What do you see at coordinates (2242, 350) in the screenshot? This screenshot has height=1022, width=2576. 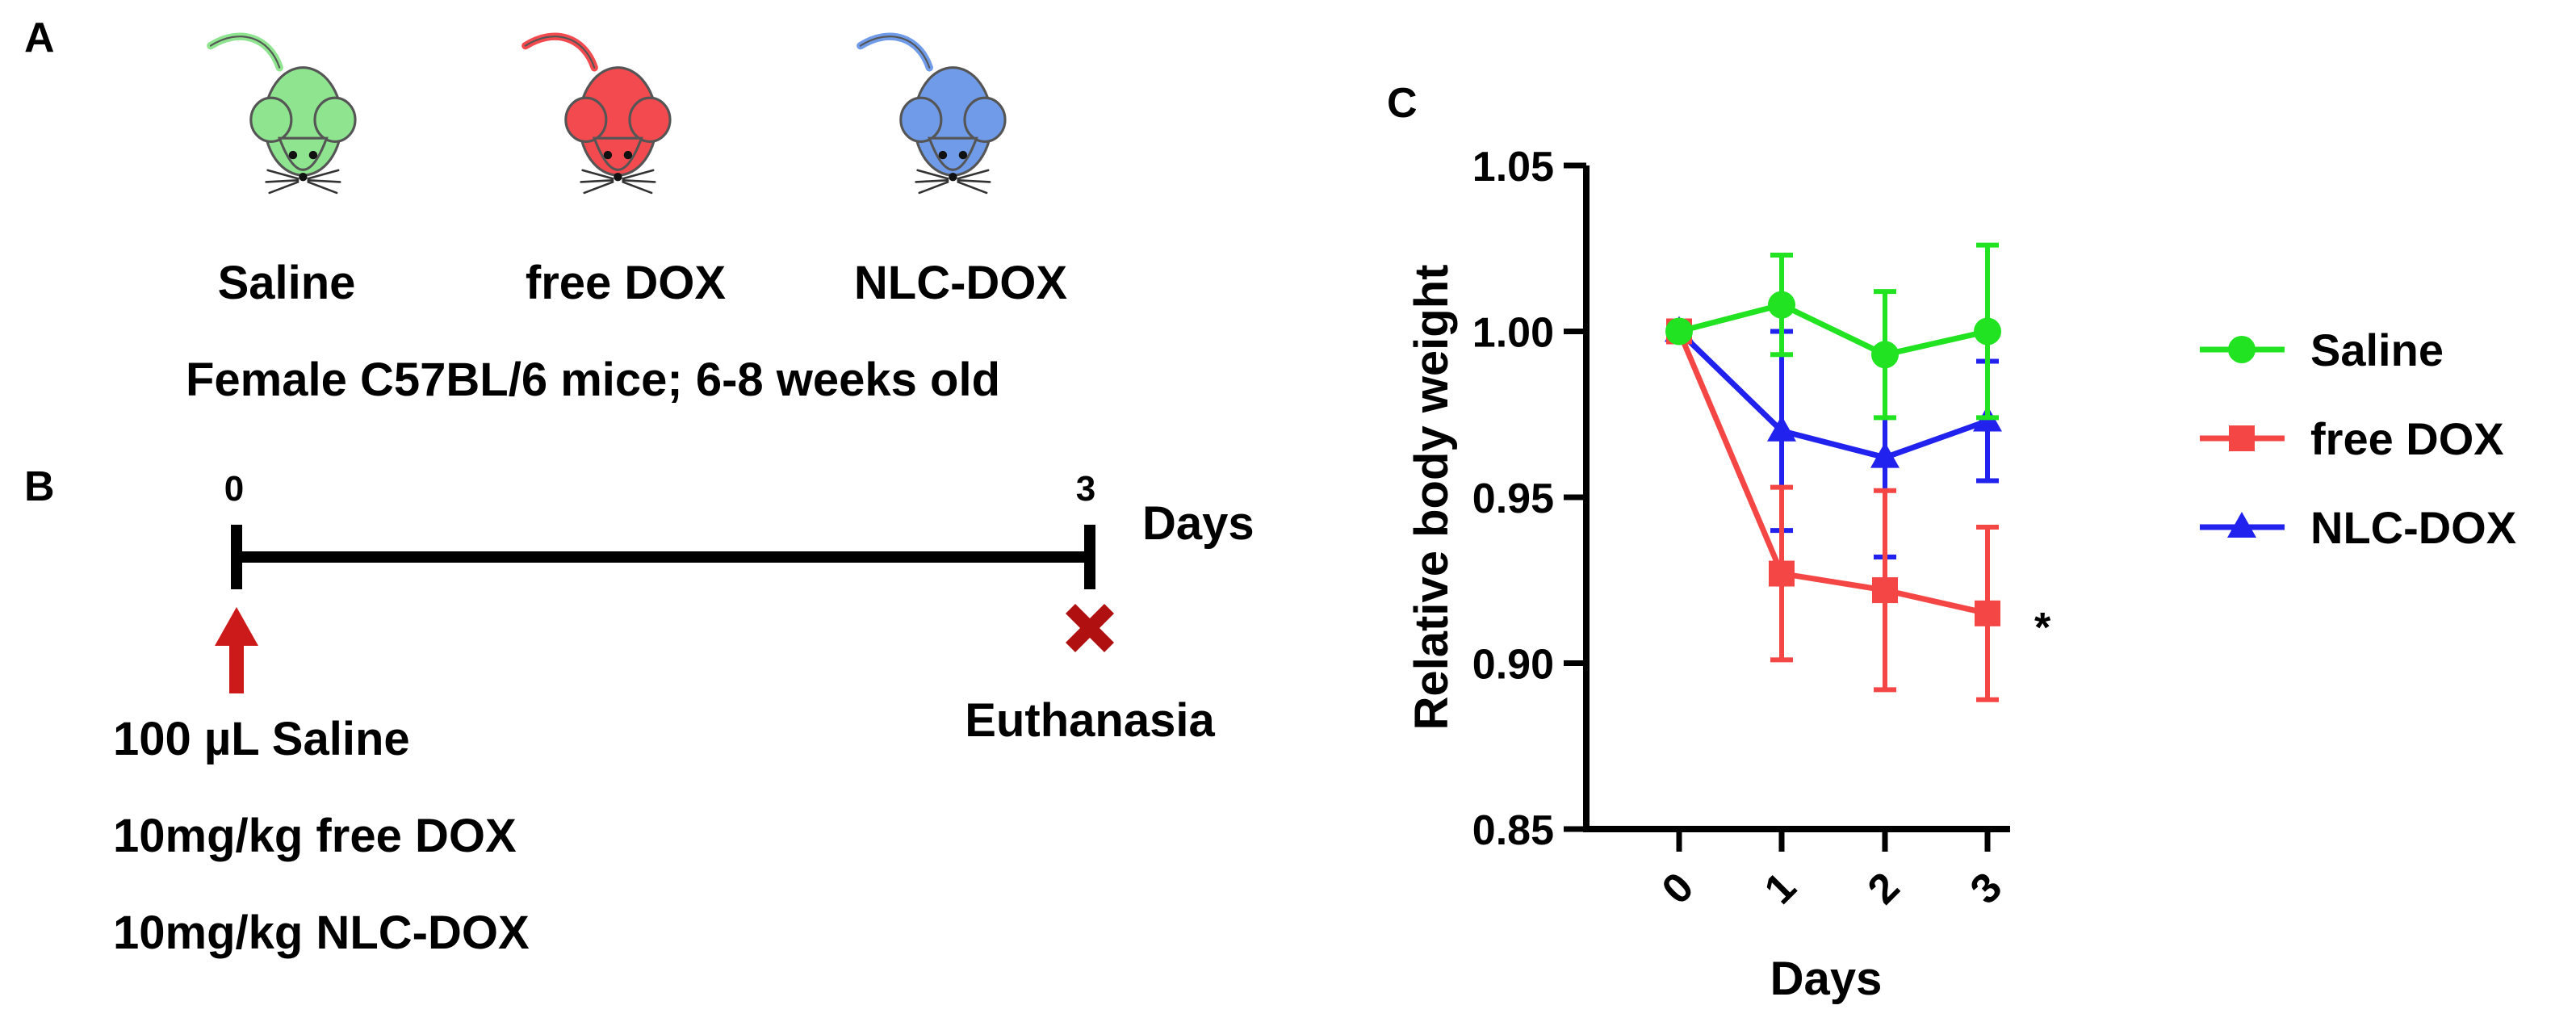 I see `legend-marker-saline` at bounding box center [2242, 350].